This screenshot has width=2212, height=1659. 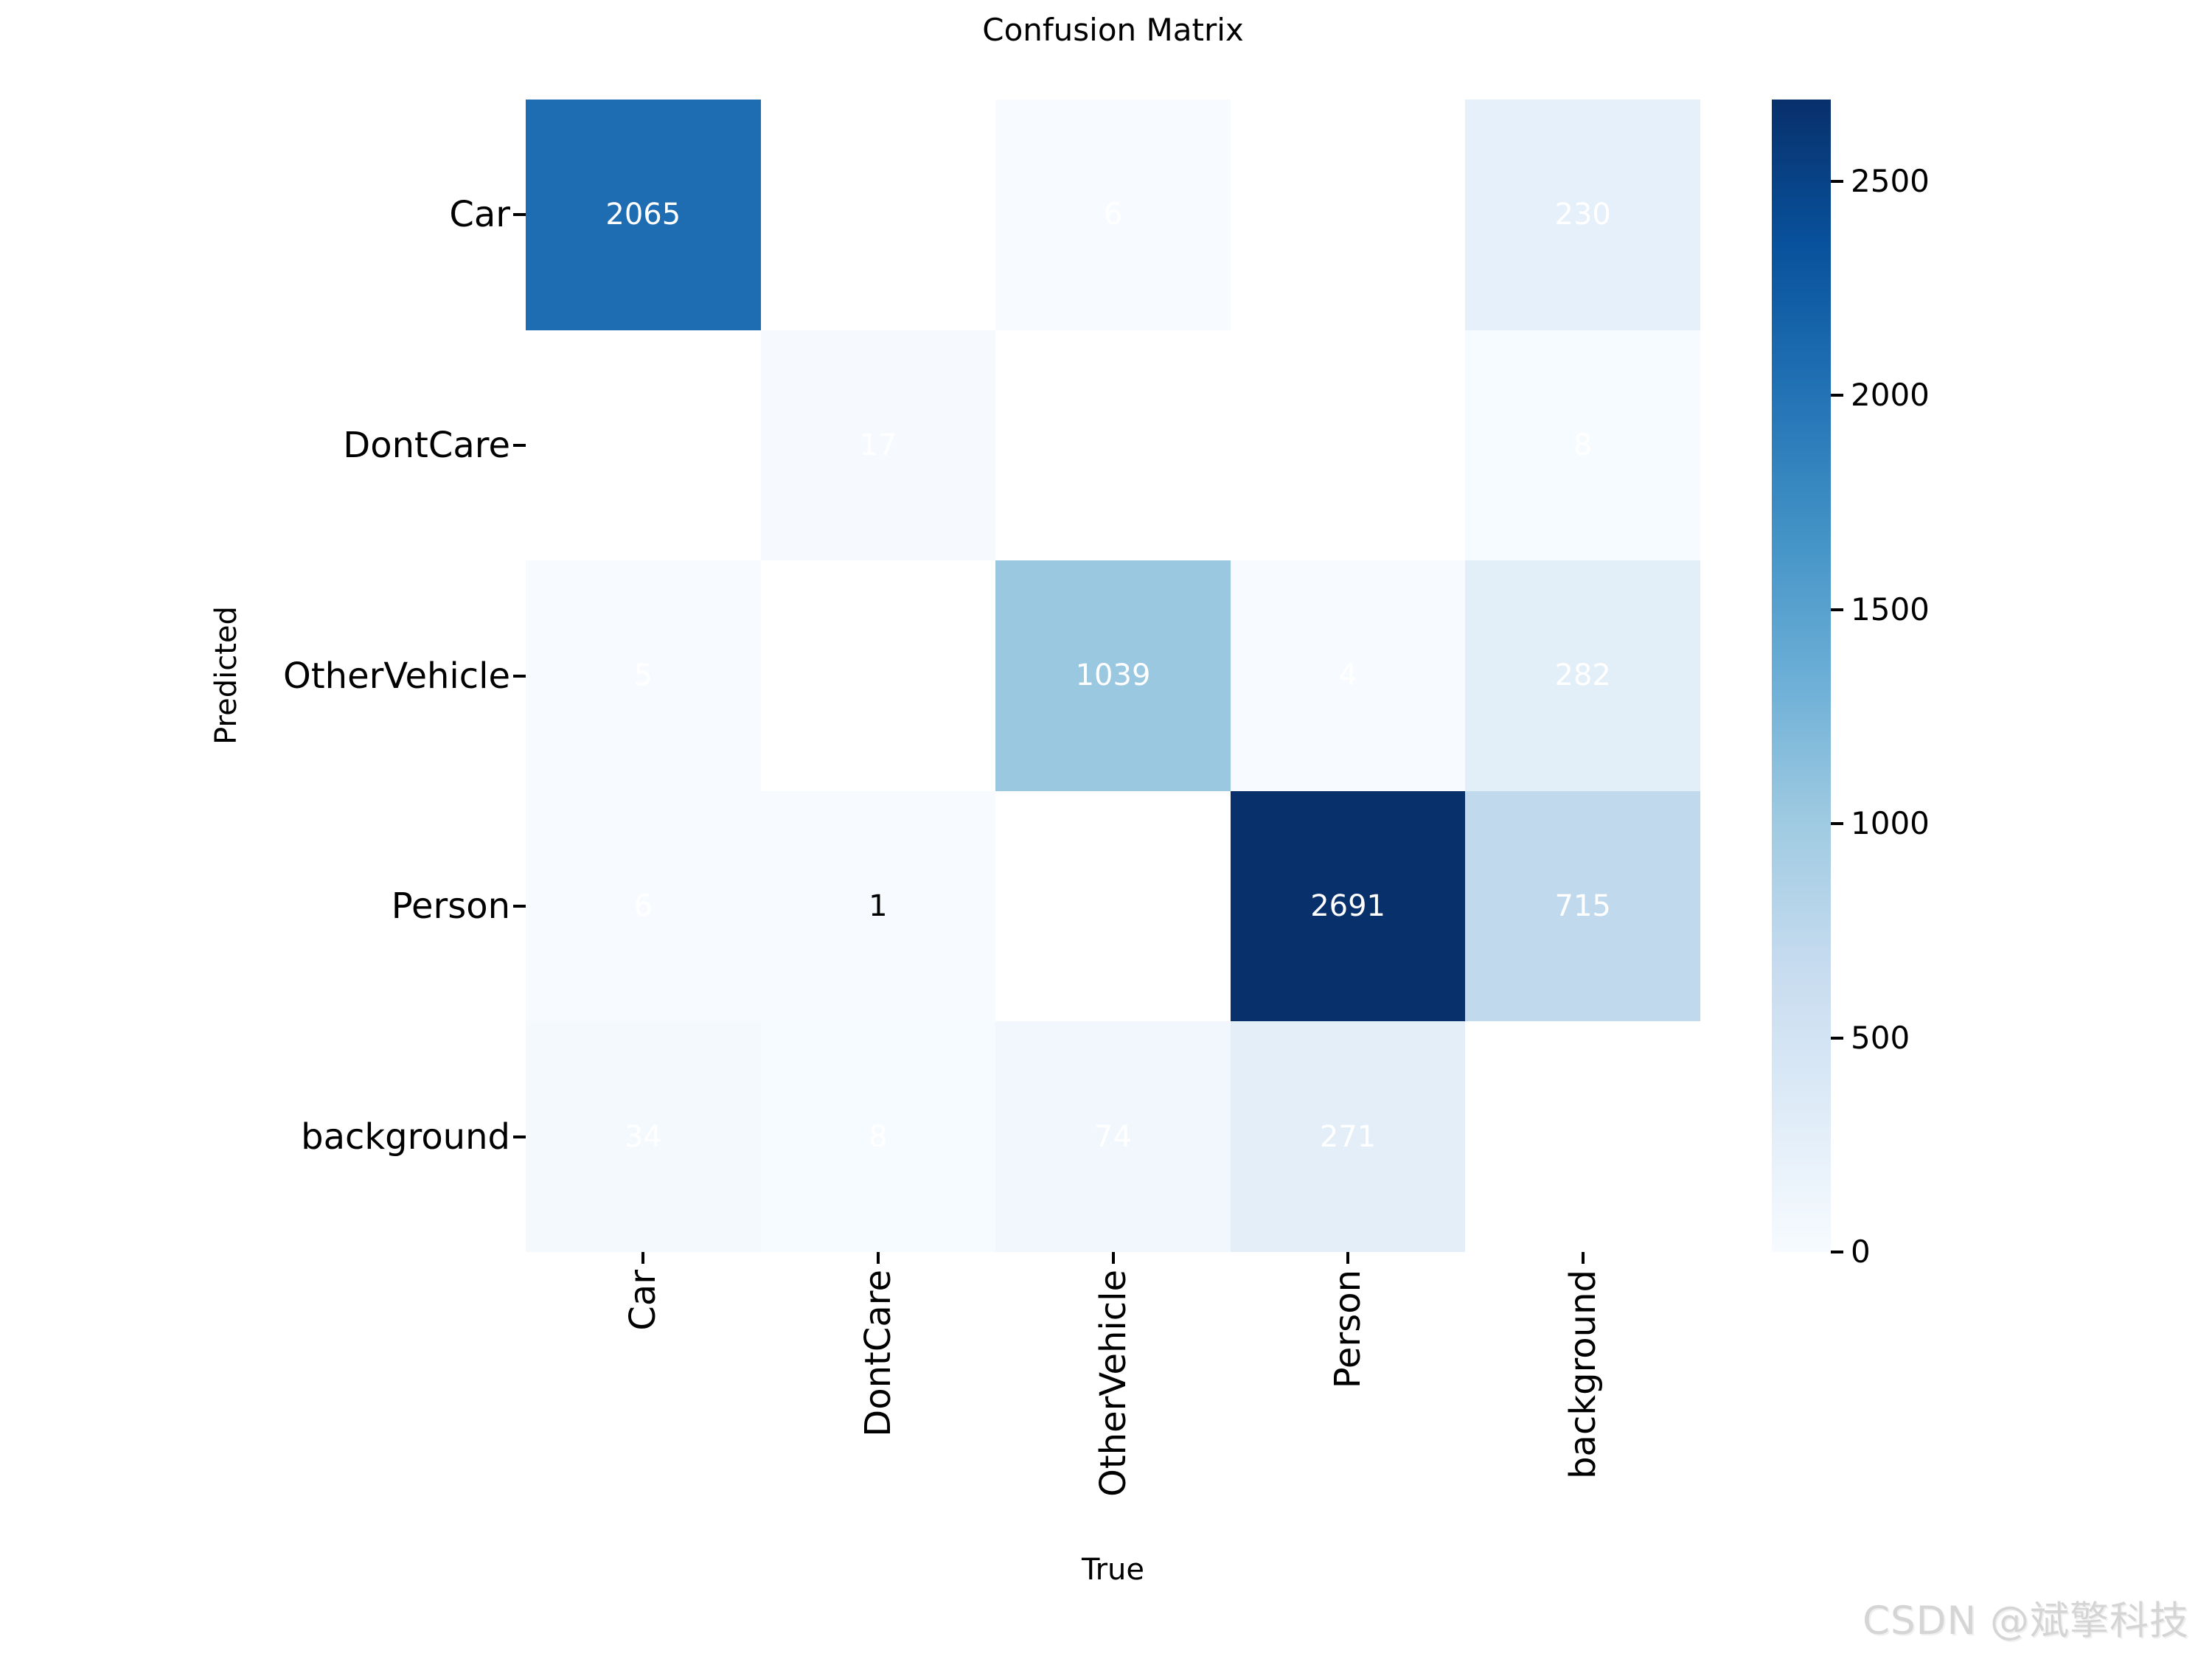 What do you see at coordinates (1861, 1252) in the screenshot?
I see `colorbar-tick-label-0: 0` at bounding box center [1861, 1252].